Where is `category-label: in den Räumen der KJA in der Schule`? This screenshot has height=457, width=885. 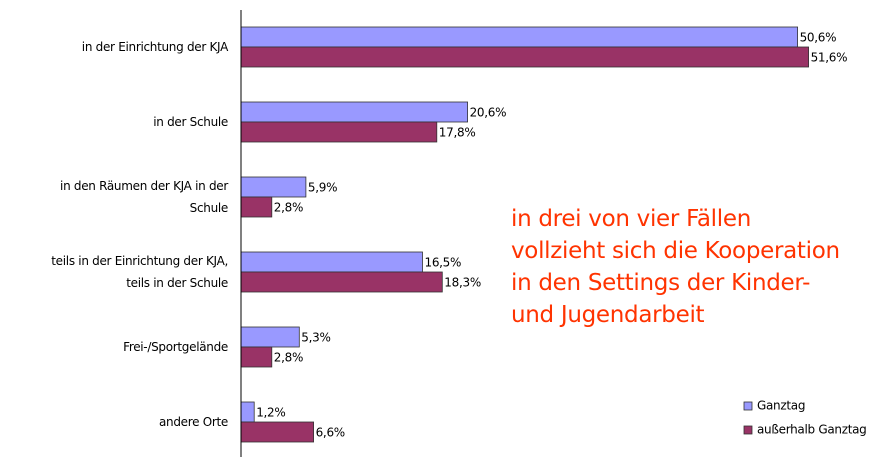
category-label: in den Räumen der KJA in der Schule is located at coordinates (144, 197).